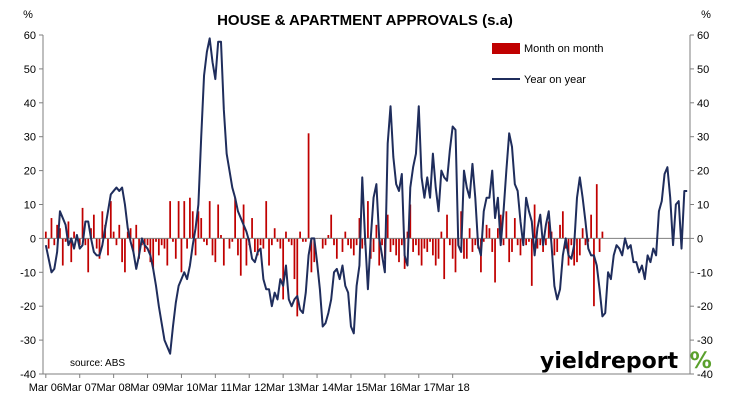  I want to click on right-tick-label: 10, so click(703, 206).